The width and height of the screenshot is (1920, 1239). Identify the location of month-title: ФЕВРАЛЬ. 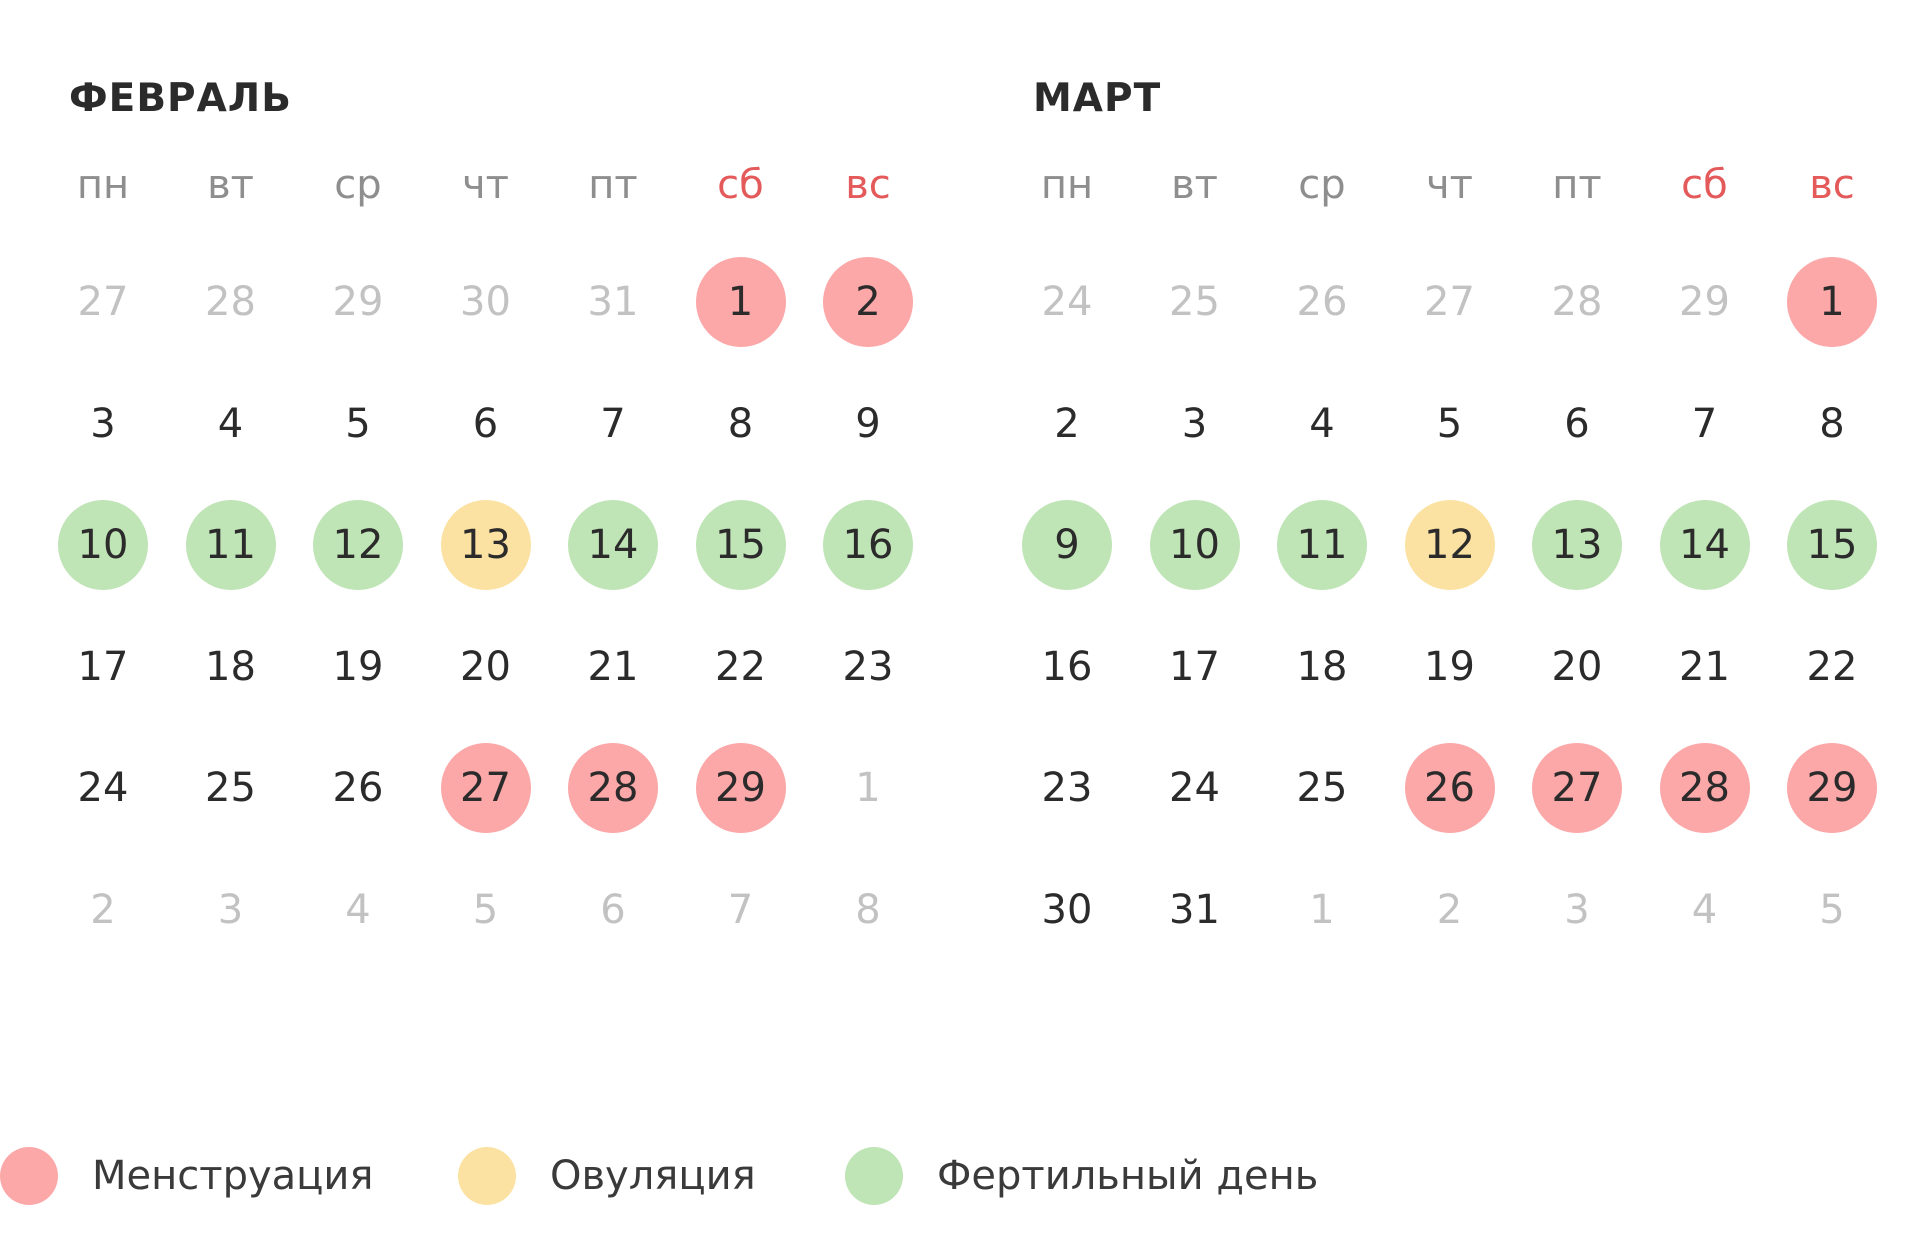
(180, 98).